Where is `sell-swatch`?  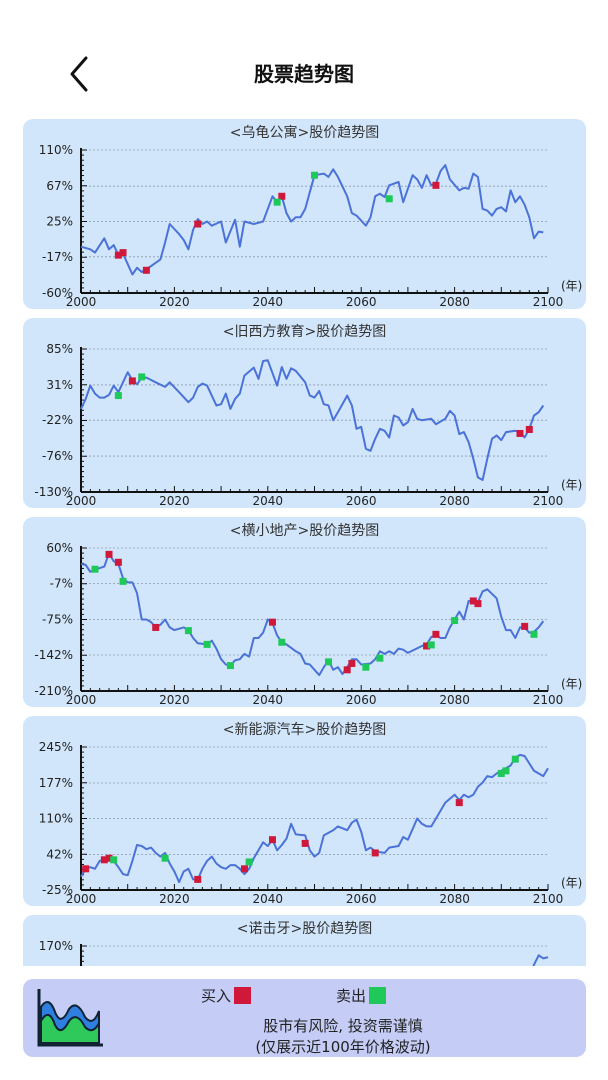
sell-swatch is located at coordinates (378, 995).